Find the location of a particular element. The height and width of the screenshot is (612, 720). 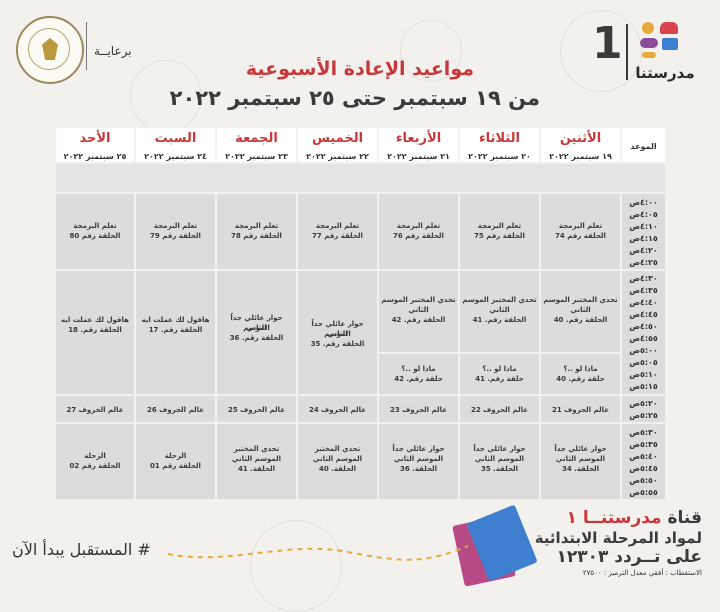

logo-separator is located at coordinates (627, 52).